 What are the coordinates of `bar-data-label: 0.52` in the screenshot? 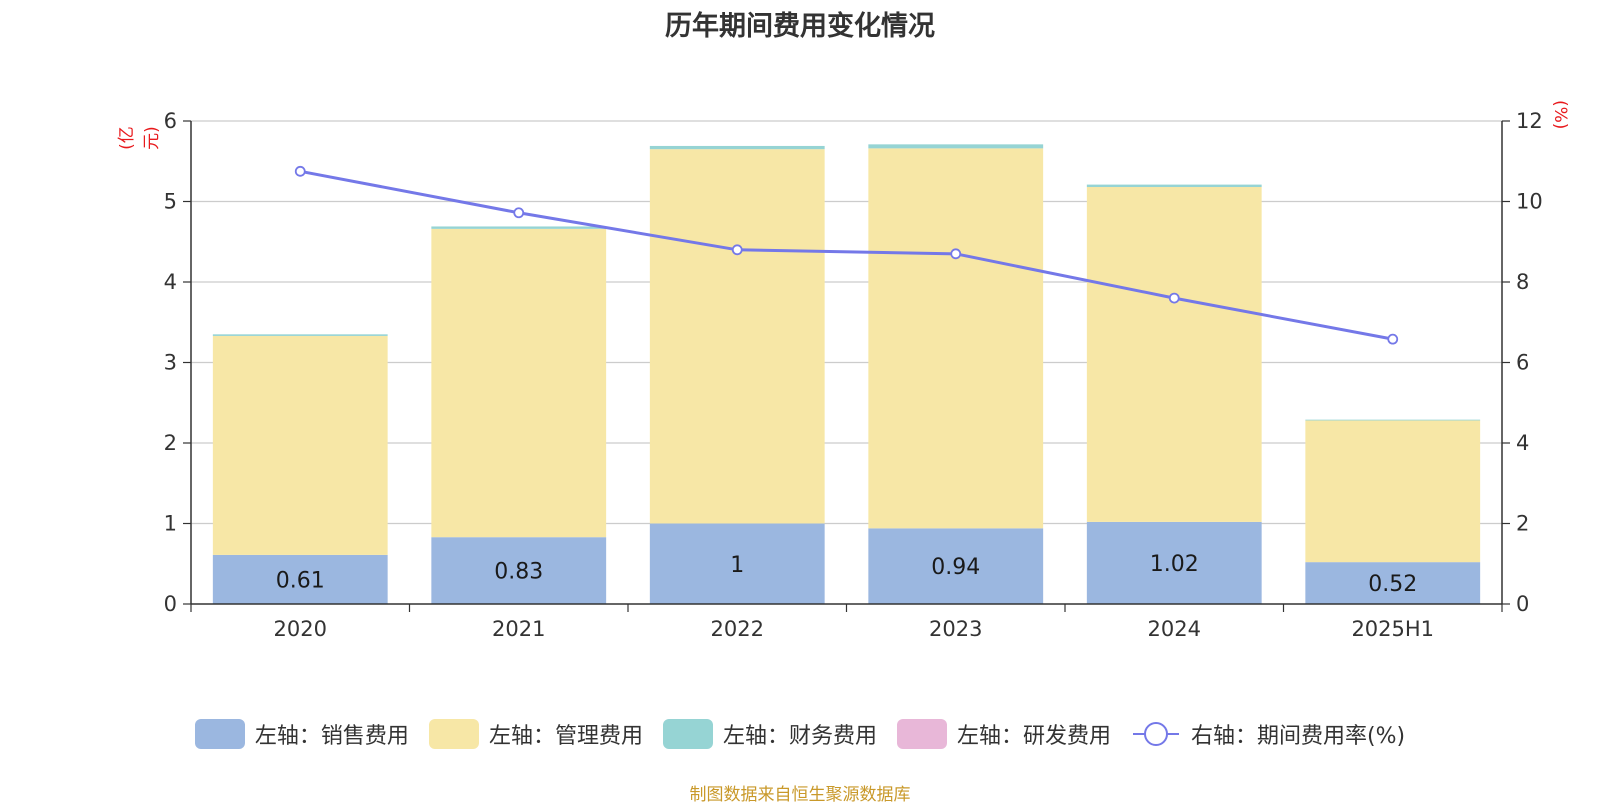 It's located at (1392, 584).